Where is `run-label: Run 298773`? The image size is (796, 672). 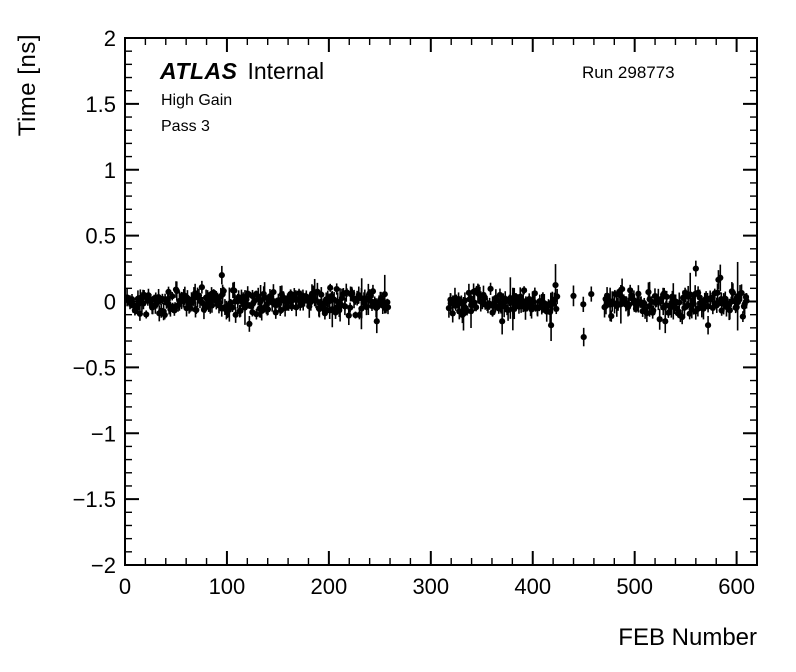 run-label: Run 298773 is located at coordinates (628, 72).